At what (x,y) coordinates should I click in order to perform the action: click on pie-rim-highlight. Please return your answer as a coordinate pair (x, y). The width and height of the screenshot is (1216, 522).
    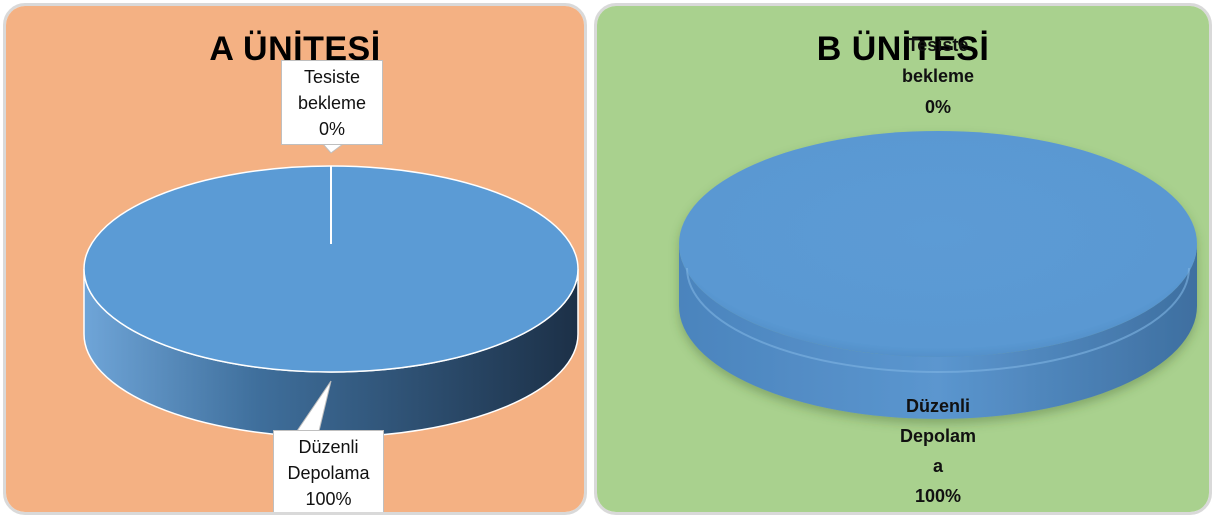
    Looking at the image, I should click on (938, 320).